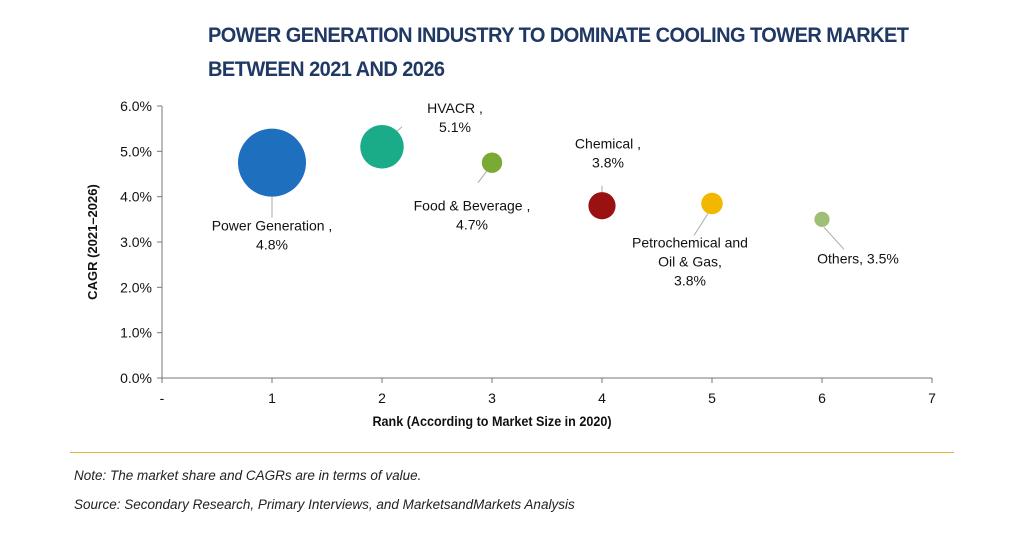 This screenshot has height=536, width=1024. I want to click on bubble-power-generation, so click(272, 162).